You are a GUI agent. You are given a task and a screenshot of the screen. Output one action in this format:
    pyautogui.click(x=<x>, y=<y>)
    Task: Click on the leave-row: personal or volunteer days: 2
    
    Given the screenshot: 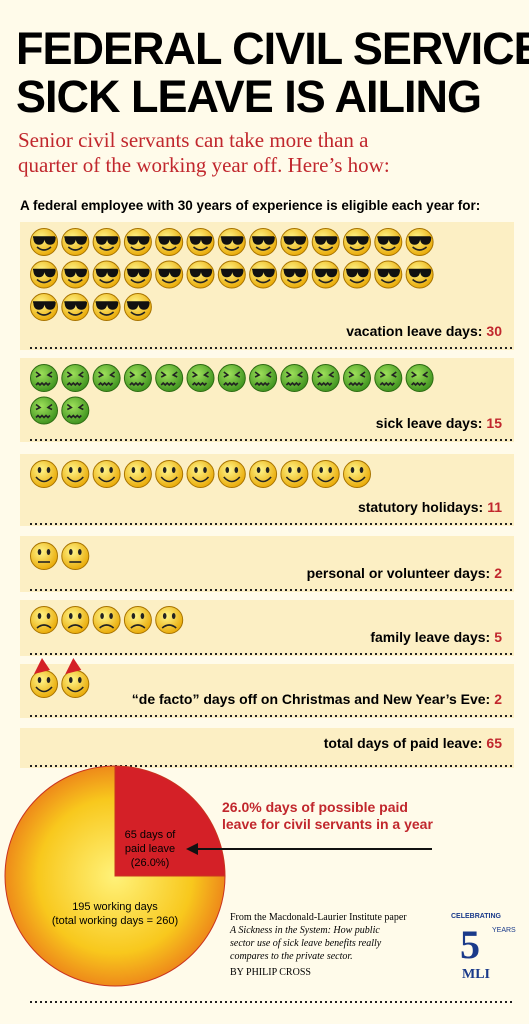 What is the action you would take?
    pyautogui.click(x=267, y=564)
    